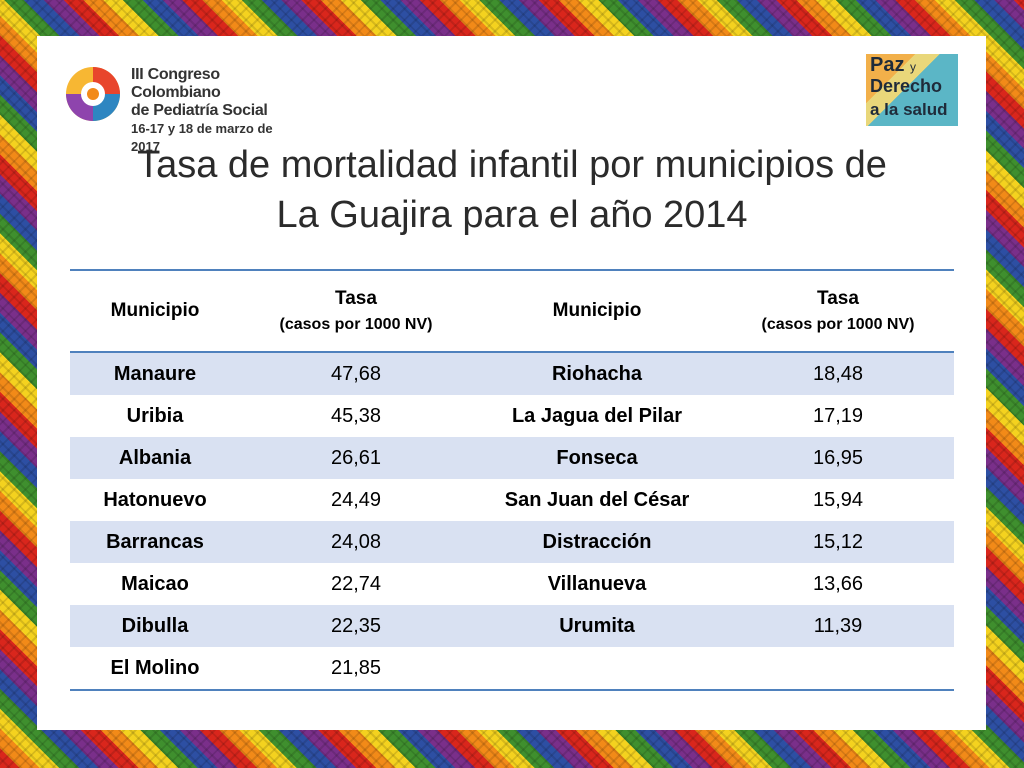  I want to click on table-row: Manaure 47,68 Riohacha 18,48, so click(512, 373).